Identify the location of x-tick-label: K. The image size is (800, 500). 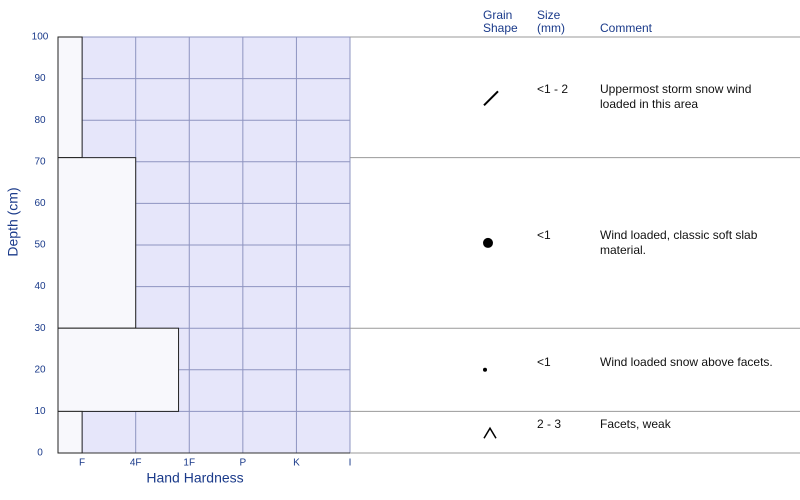
(296, 463).